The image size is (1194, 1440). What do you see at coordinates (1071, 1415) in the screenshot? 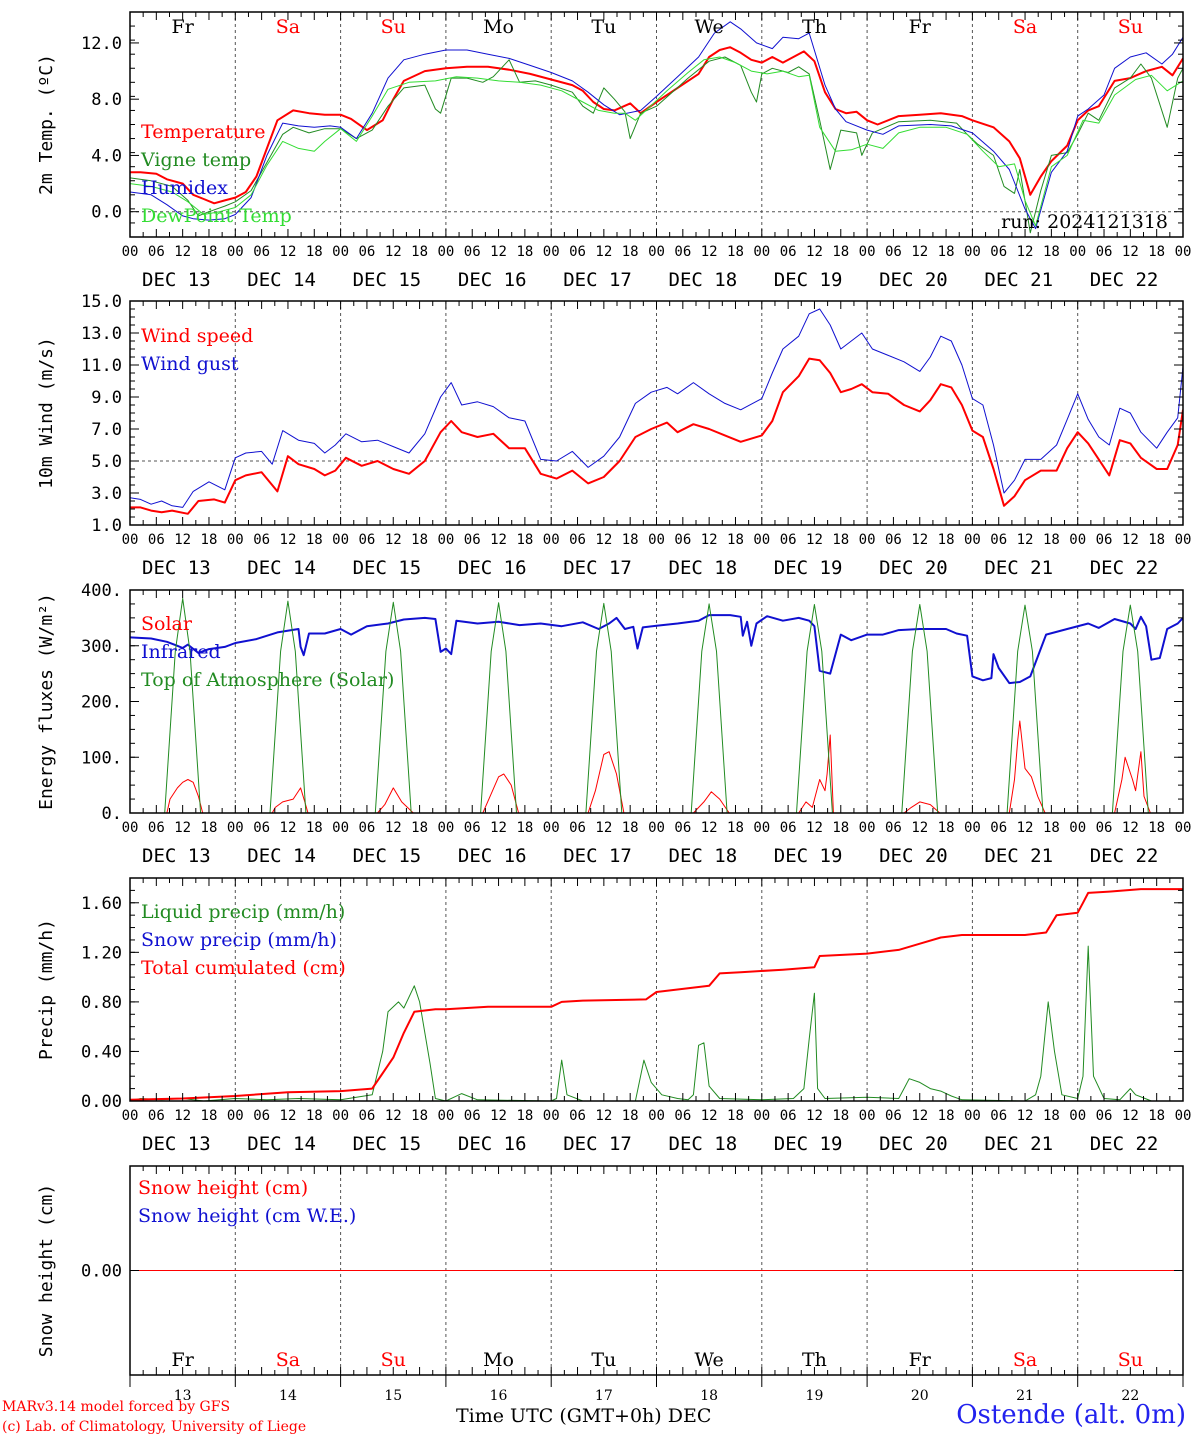
I see `station-name: Ostende (alt. 0m)` at bounding box center [1071, 1415].